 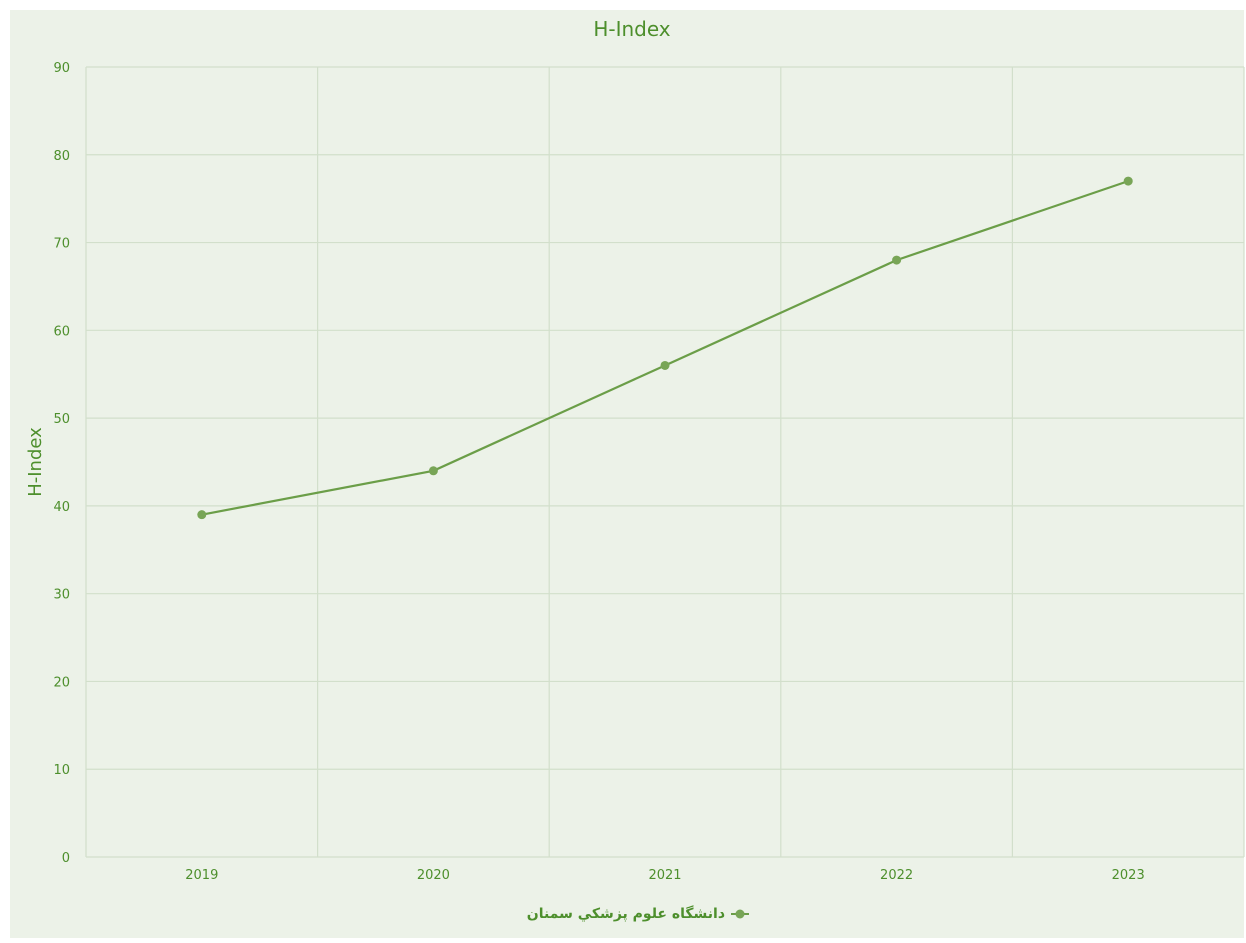 I want to click on legend: دانشگاه علوم پزشكي سمنان, so click(x=638, y=913).